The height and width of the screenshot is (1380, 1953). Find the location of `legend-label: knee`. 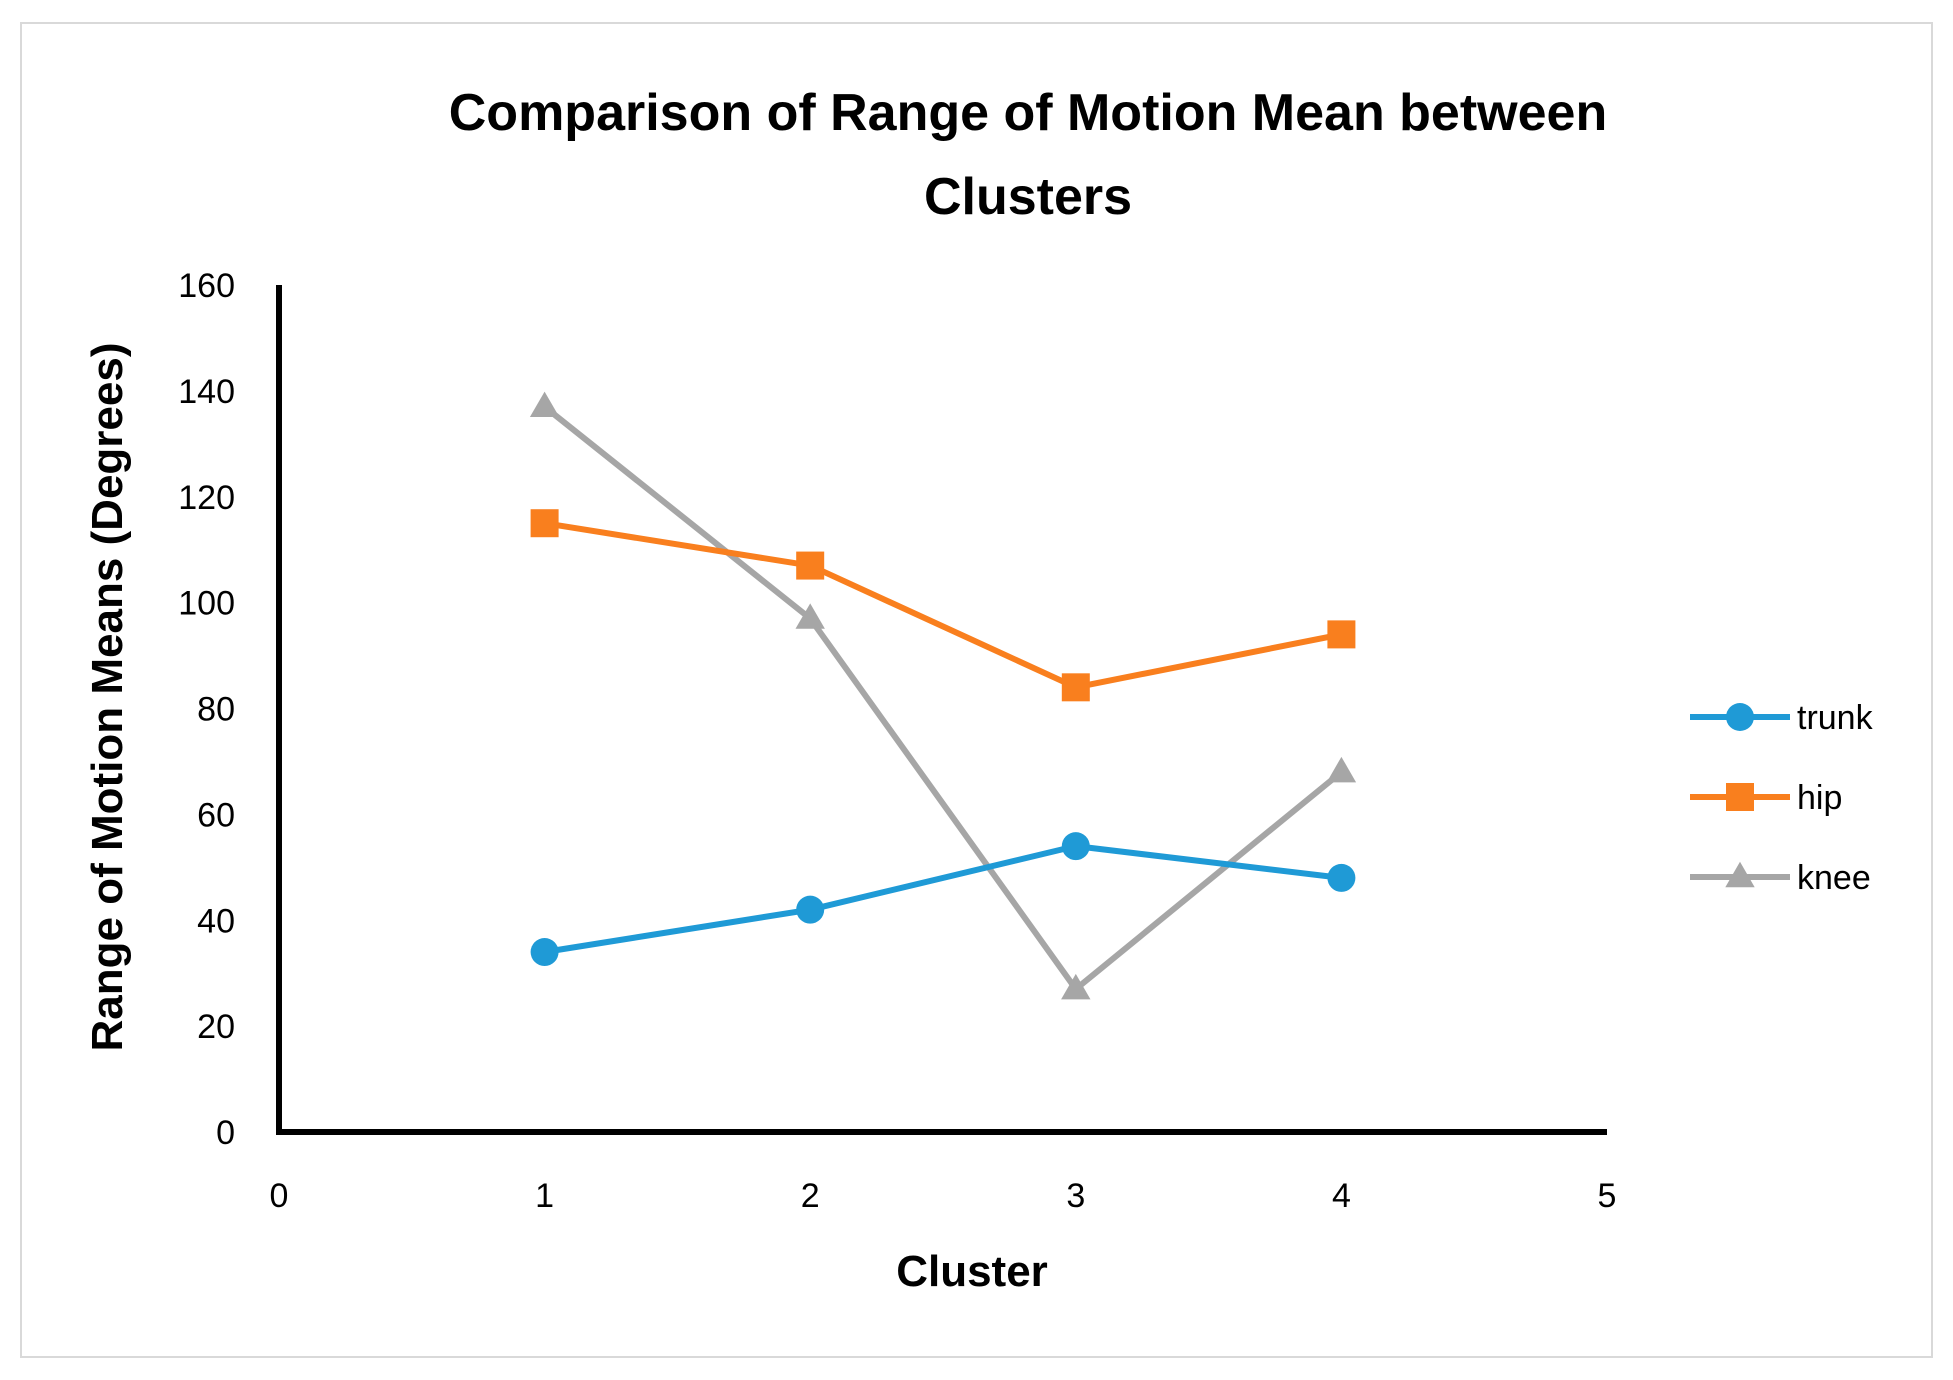

legend-label: knee is located at coordinates (1834, 878).